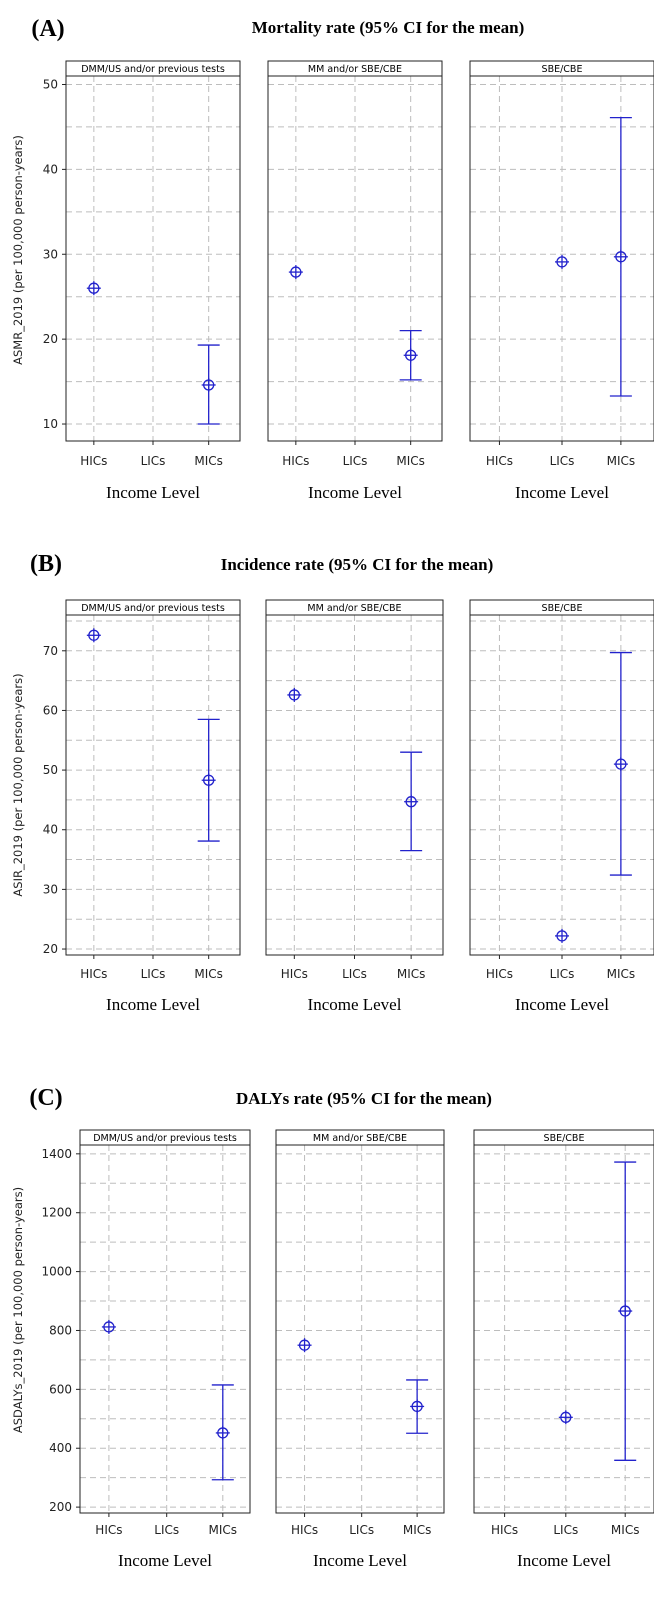  Describe the element at coordinates (388, 27) in the screenshot. I see `chart-title: Mortality rate (95% CI for the mean)` at that location.